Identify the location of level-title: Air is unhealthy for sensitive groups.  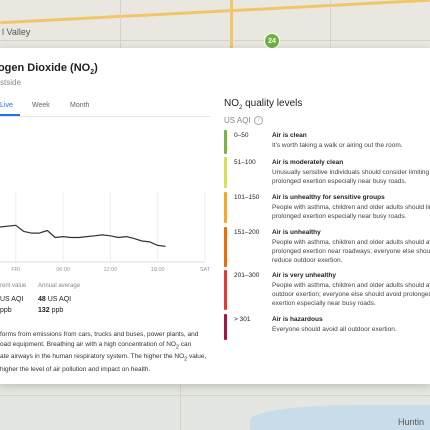
(328, 197).